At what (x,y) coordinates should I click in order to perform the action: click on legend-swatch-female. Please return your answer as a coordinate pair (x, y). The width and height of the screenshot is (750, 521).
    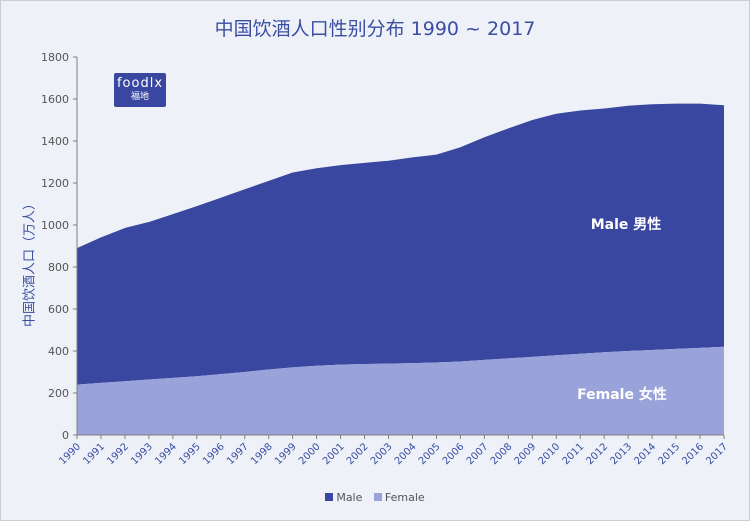
    Looking at the image, I should click on (377, 497).